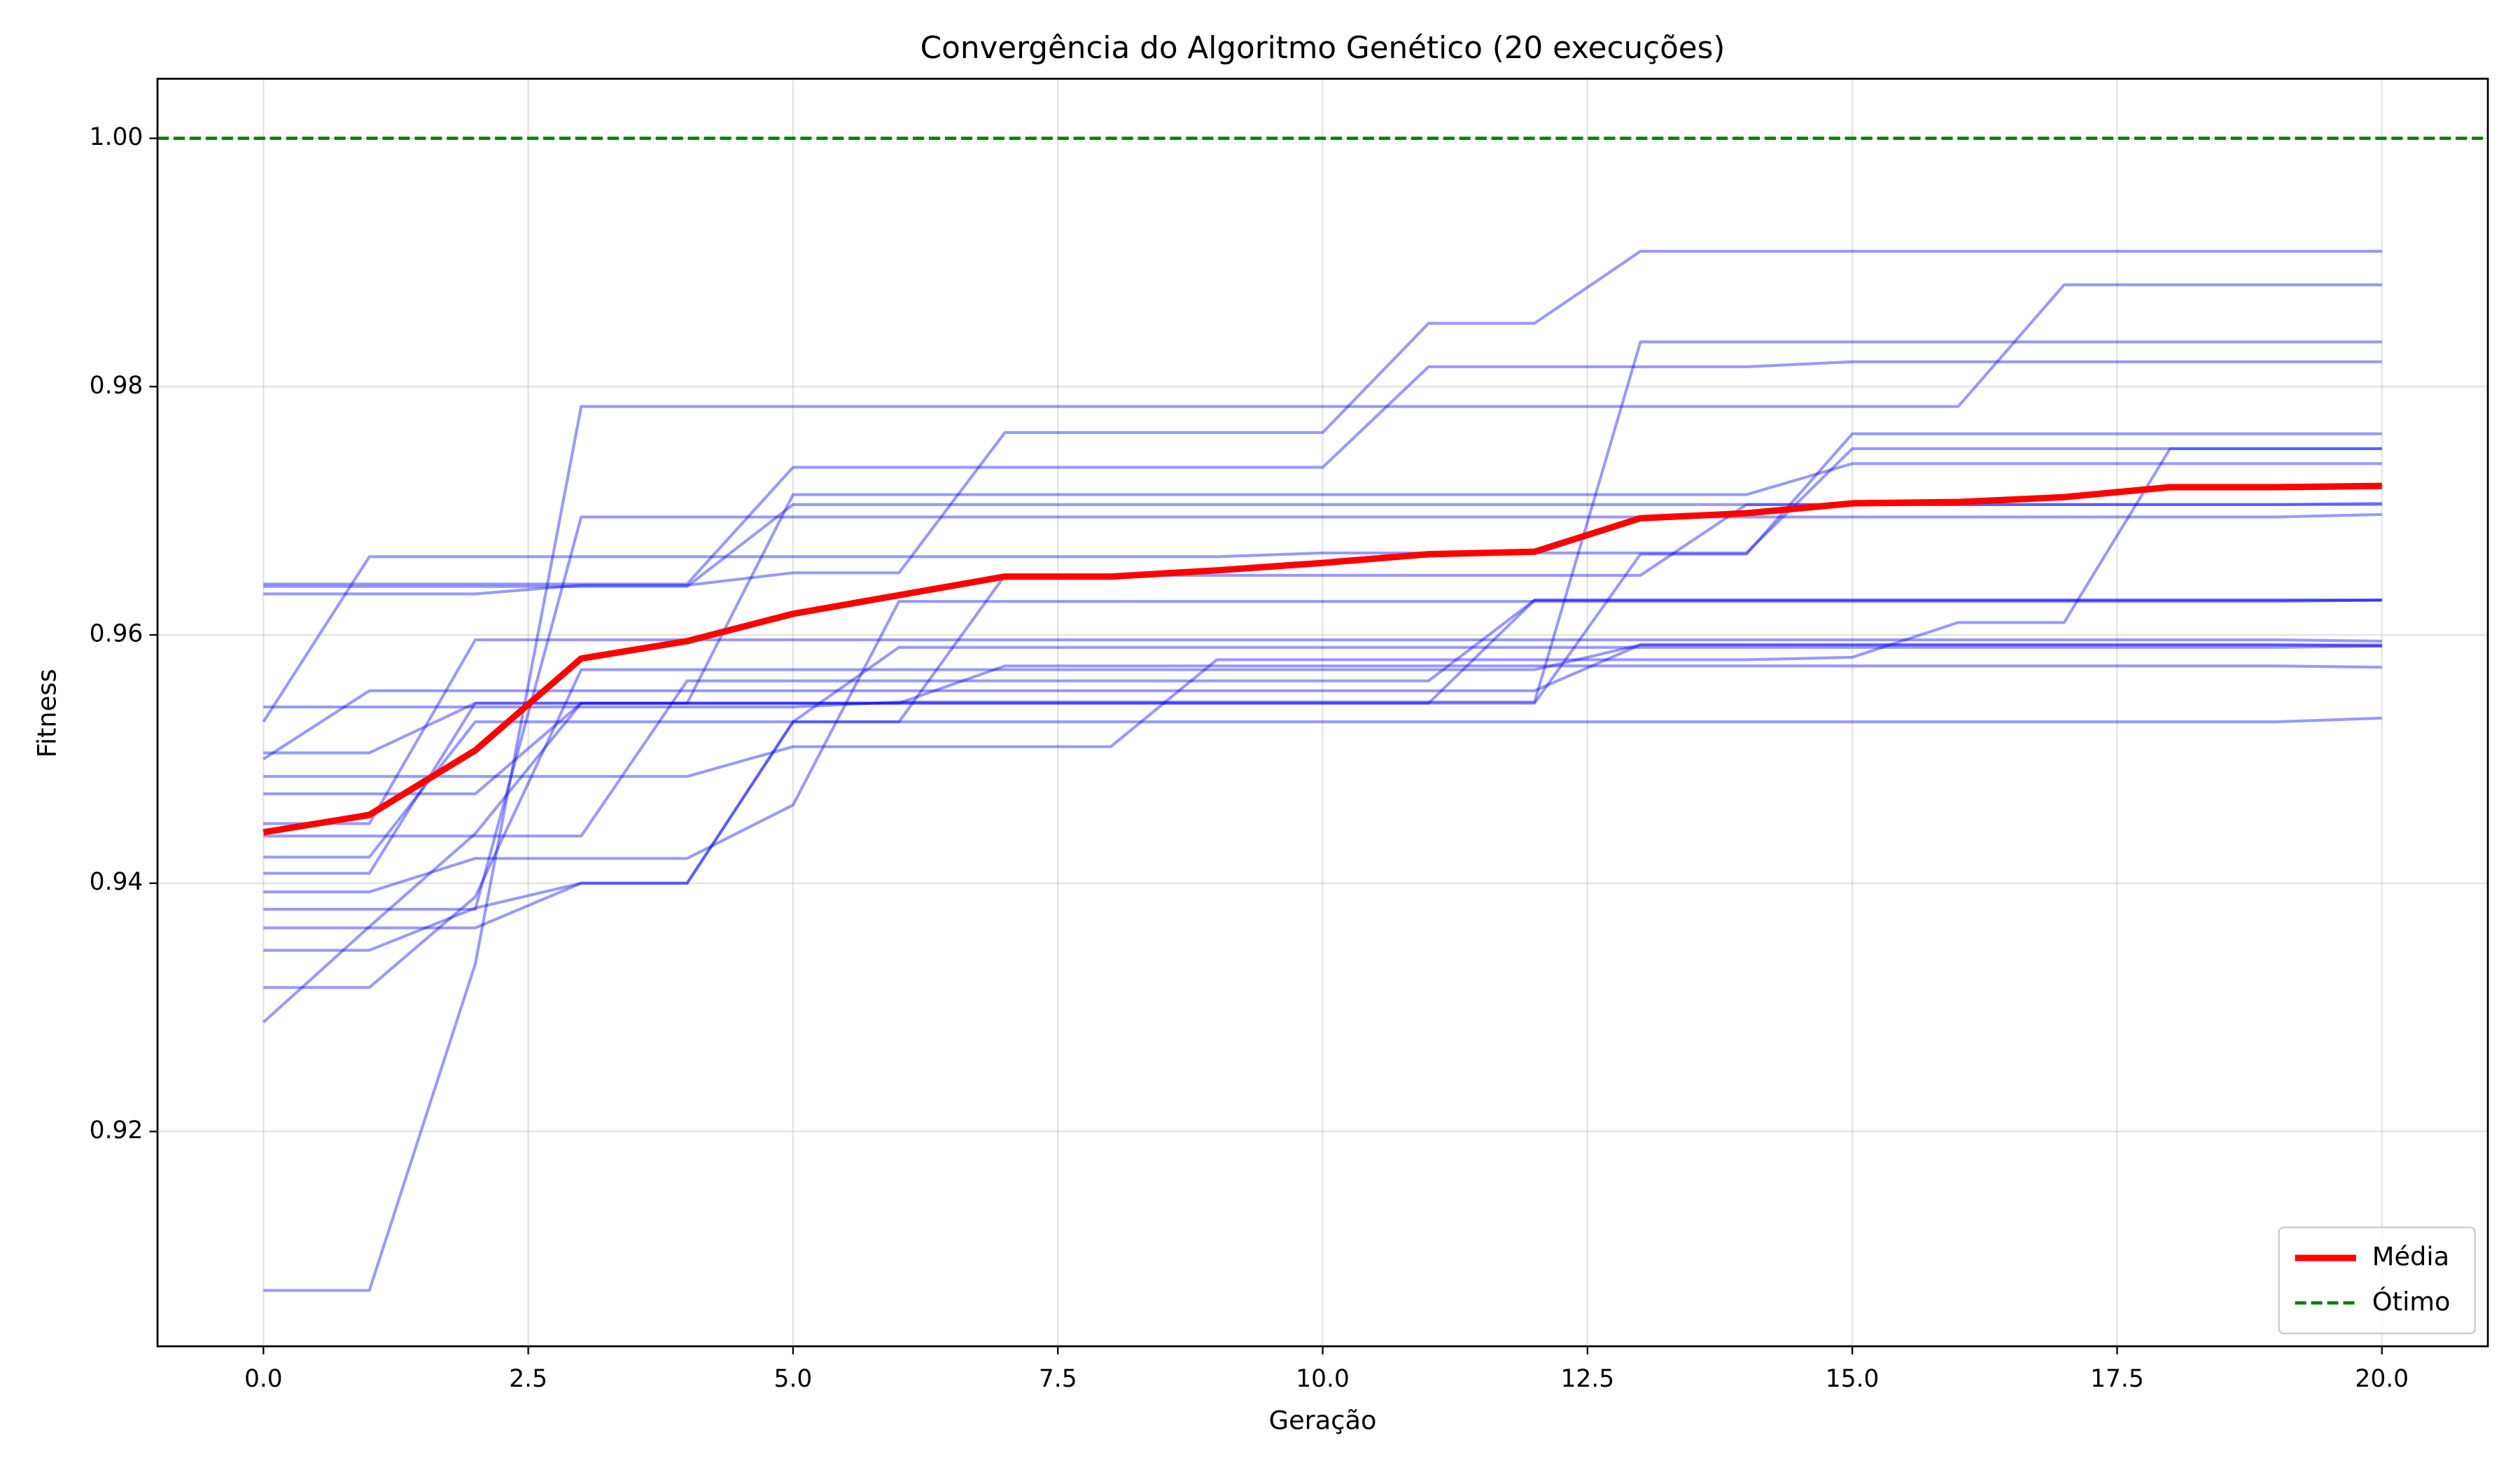 This screenshot has width=2520, height=1470. I want to click on x-tick-label: 15.0, so click(1852, 1379).